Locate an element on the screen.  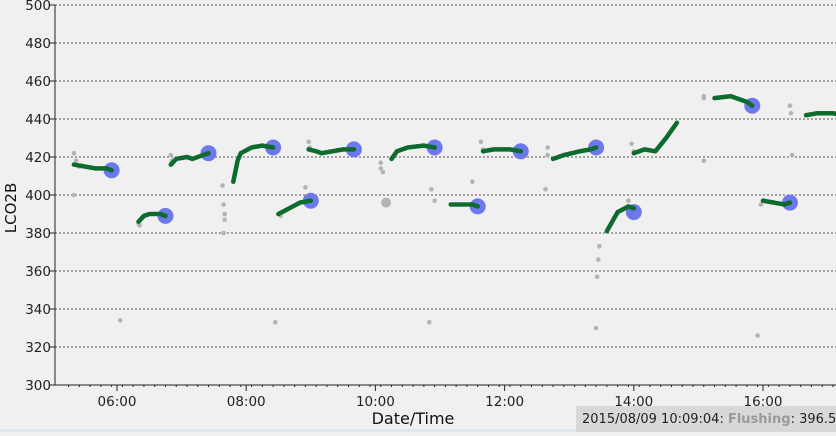
y-tick-label-380: 380 is located at coordinates (38, 234).